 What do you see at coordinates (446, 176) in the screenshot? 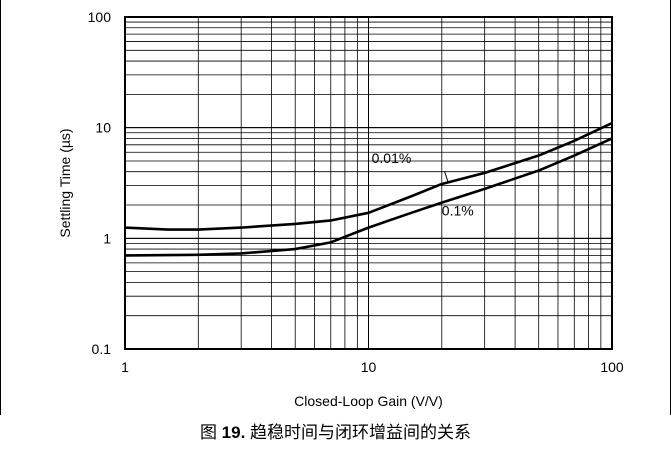
I see `leader-line-0-01pct` at bounding box center [446, 176].